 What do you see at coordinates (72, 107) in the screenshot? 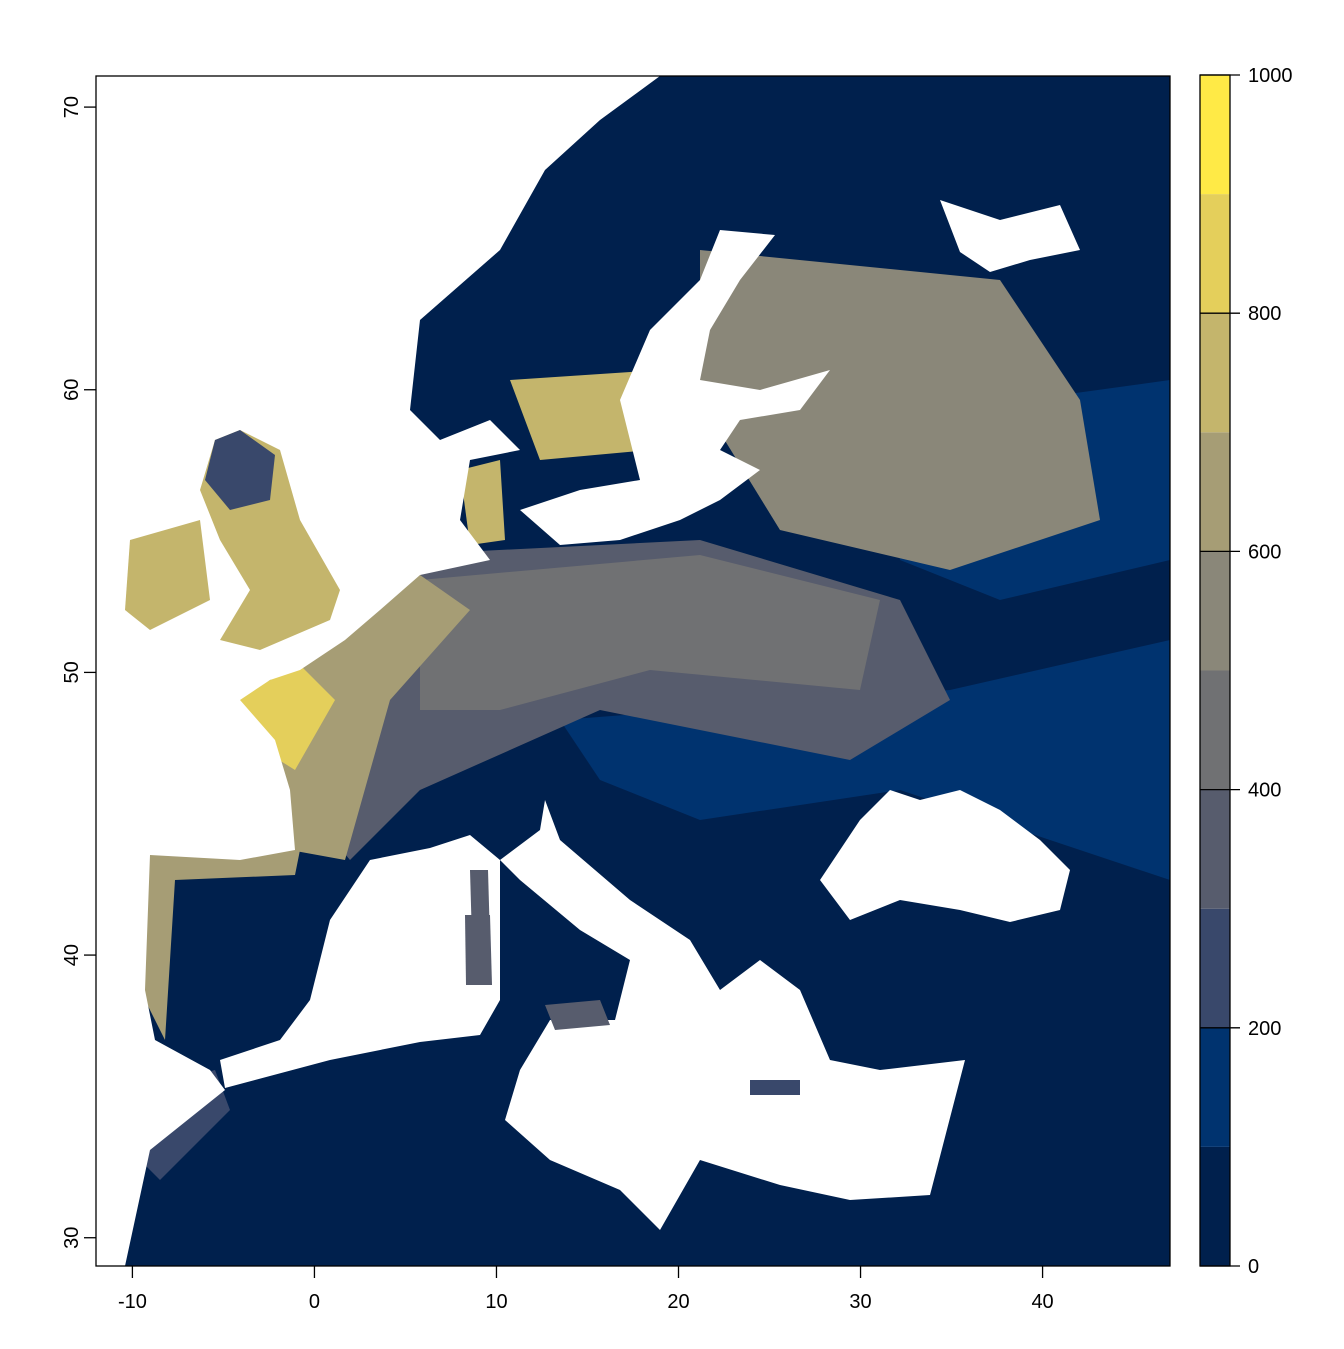
I see `y-tick-label: 70` at bounding box center [72, 107].